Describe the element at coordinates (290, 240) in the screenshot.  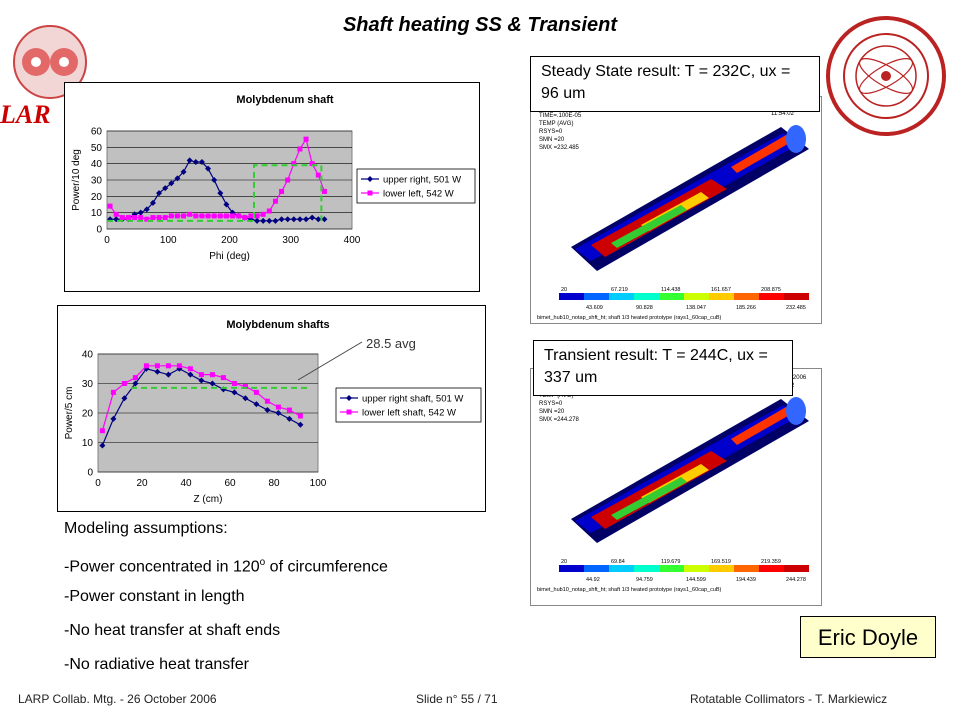
I see `x-tick-label: 300` at that location.